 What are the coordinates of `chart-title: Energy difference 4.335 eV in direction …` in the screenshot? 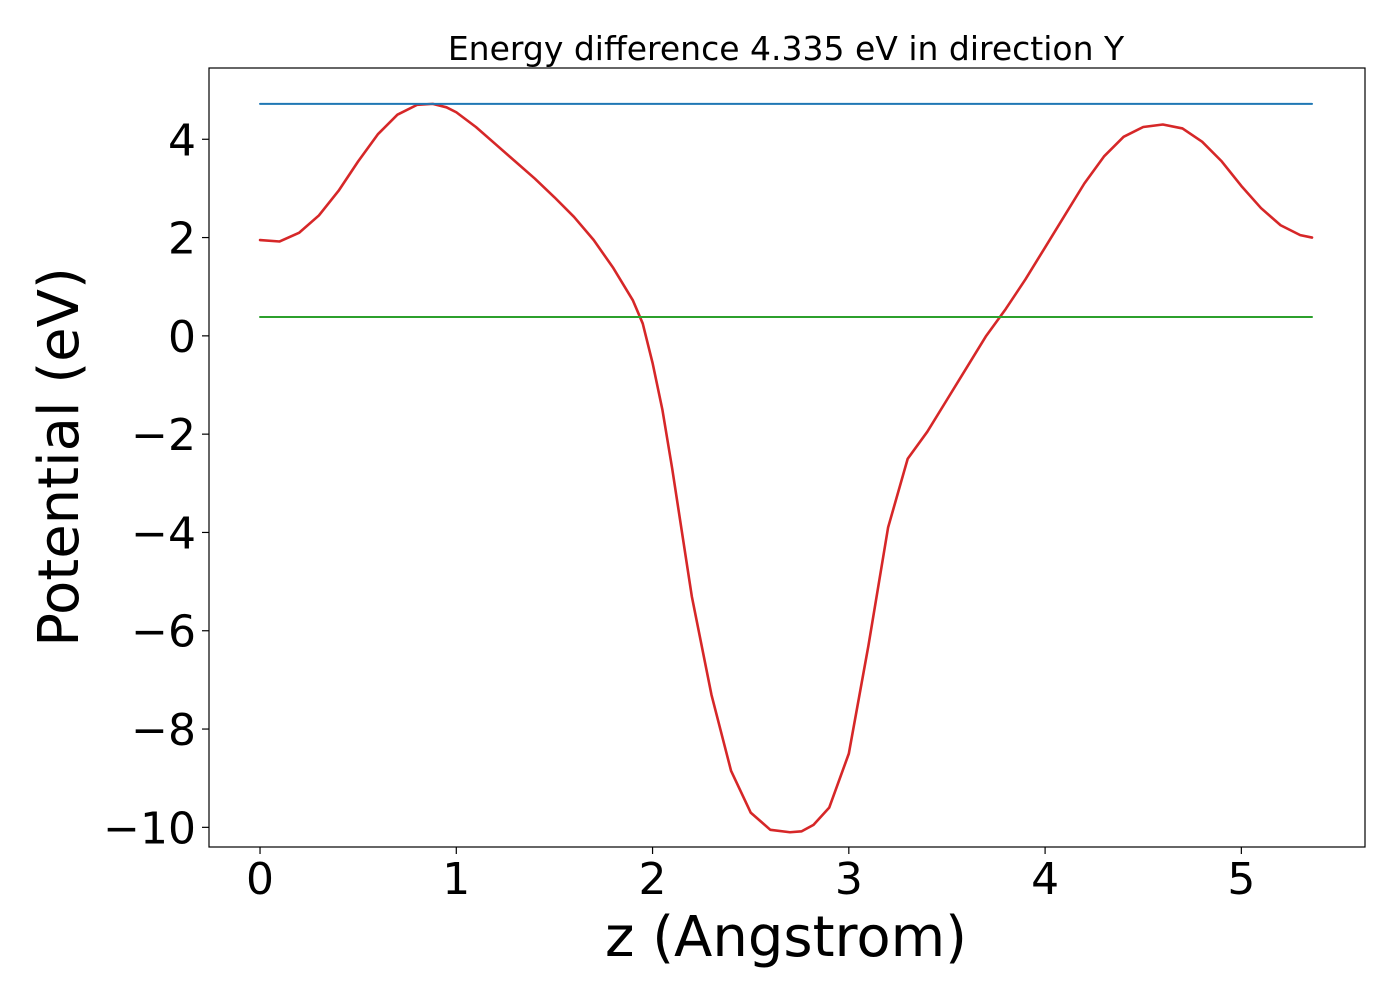 It's located at (786, 48).